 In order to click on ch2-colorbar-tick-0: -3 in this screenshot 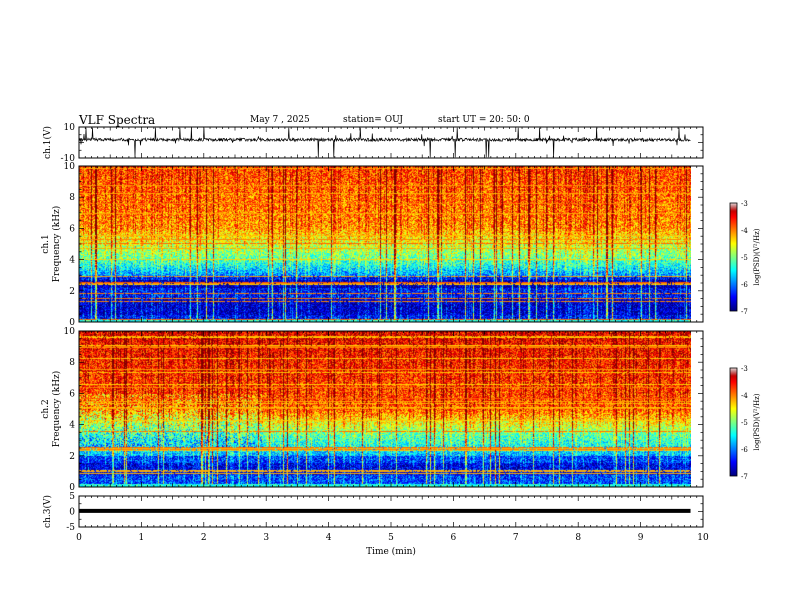, I will do `click(744, 369)`.